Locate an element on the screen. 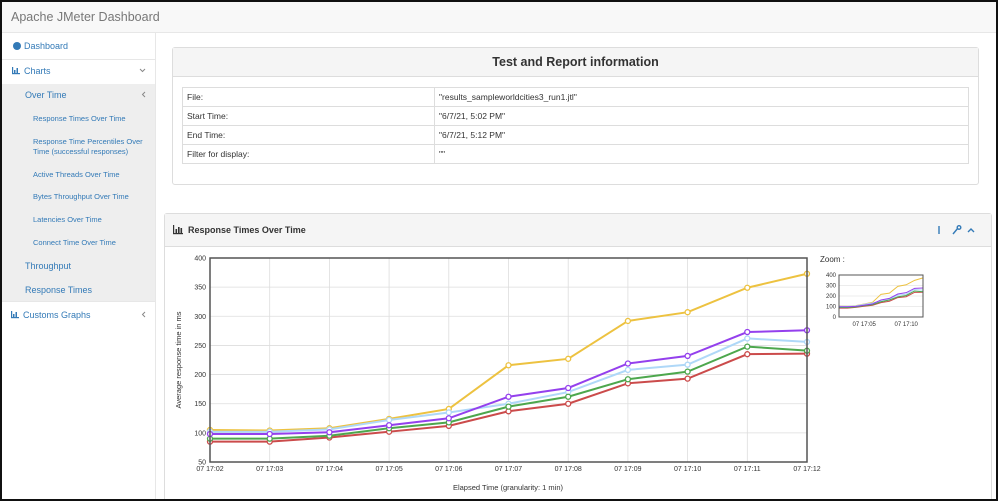  x-tick-label: 07 17:02 is located at coordinates (209, 469).